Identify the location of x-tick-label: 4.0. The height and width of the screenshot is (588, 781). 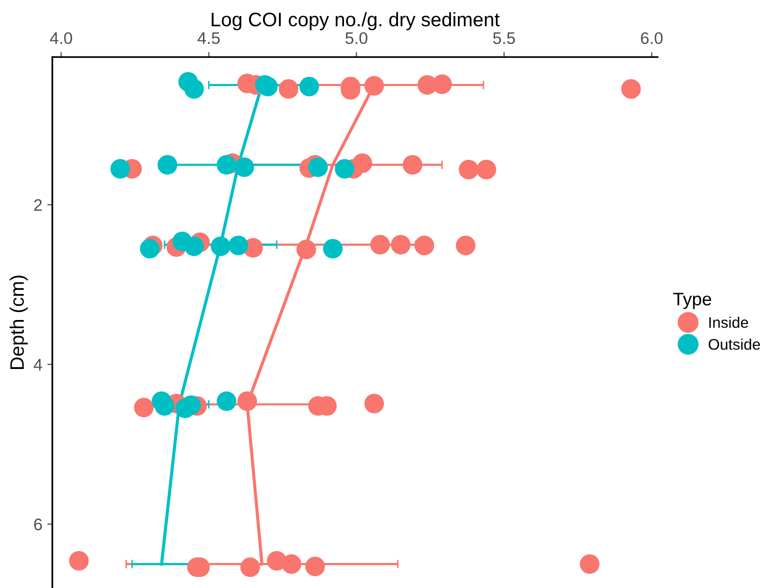
(61, 38).